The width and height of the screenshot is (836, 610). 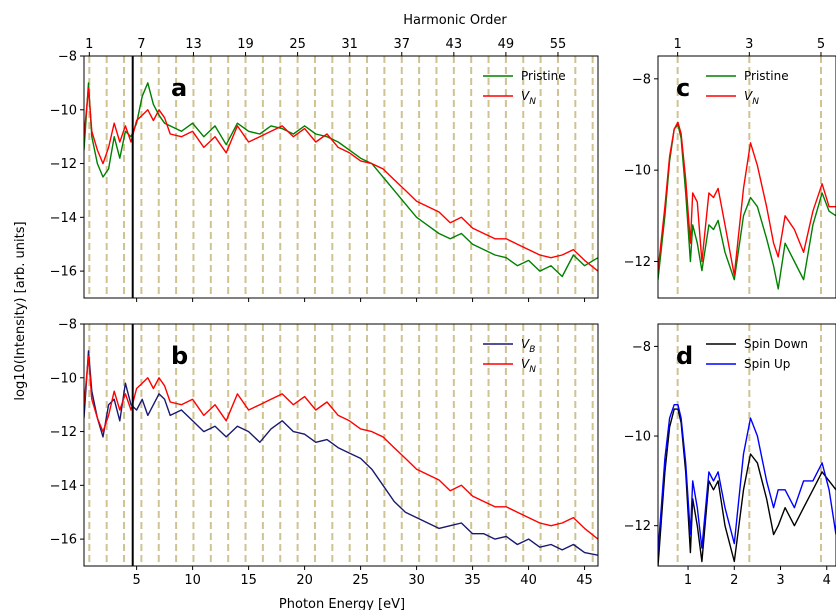 What do you see at coordinates (297, 44) in the screenshot?
I see `top-tick-label: 25` at bounding box center [297, 44].